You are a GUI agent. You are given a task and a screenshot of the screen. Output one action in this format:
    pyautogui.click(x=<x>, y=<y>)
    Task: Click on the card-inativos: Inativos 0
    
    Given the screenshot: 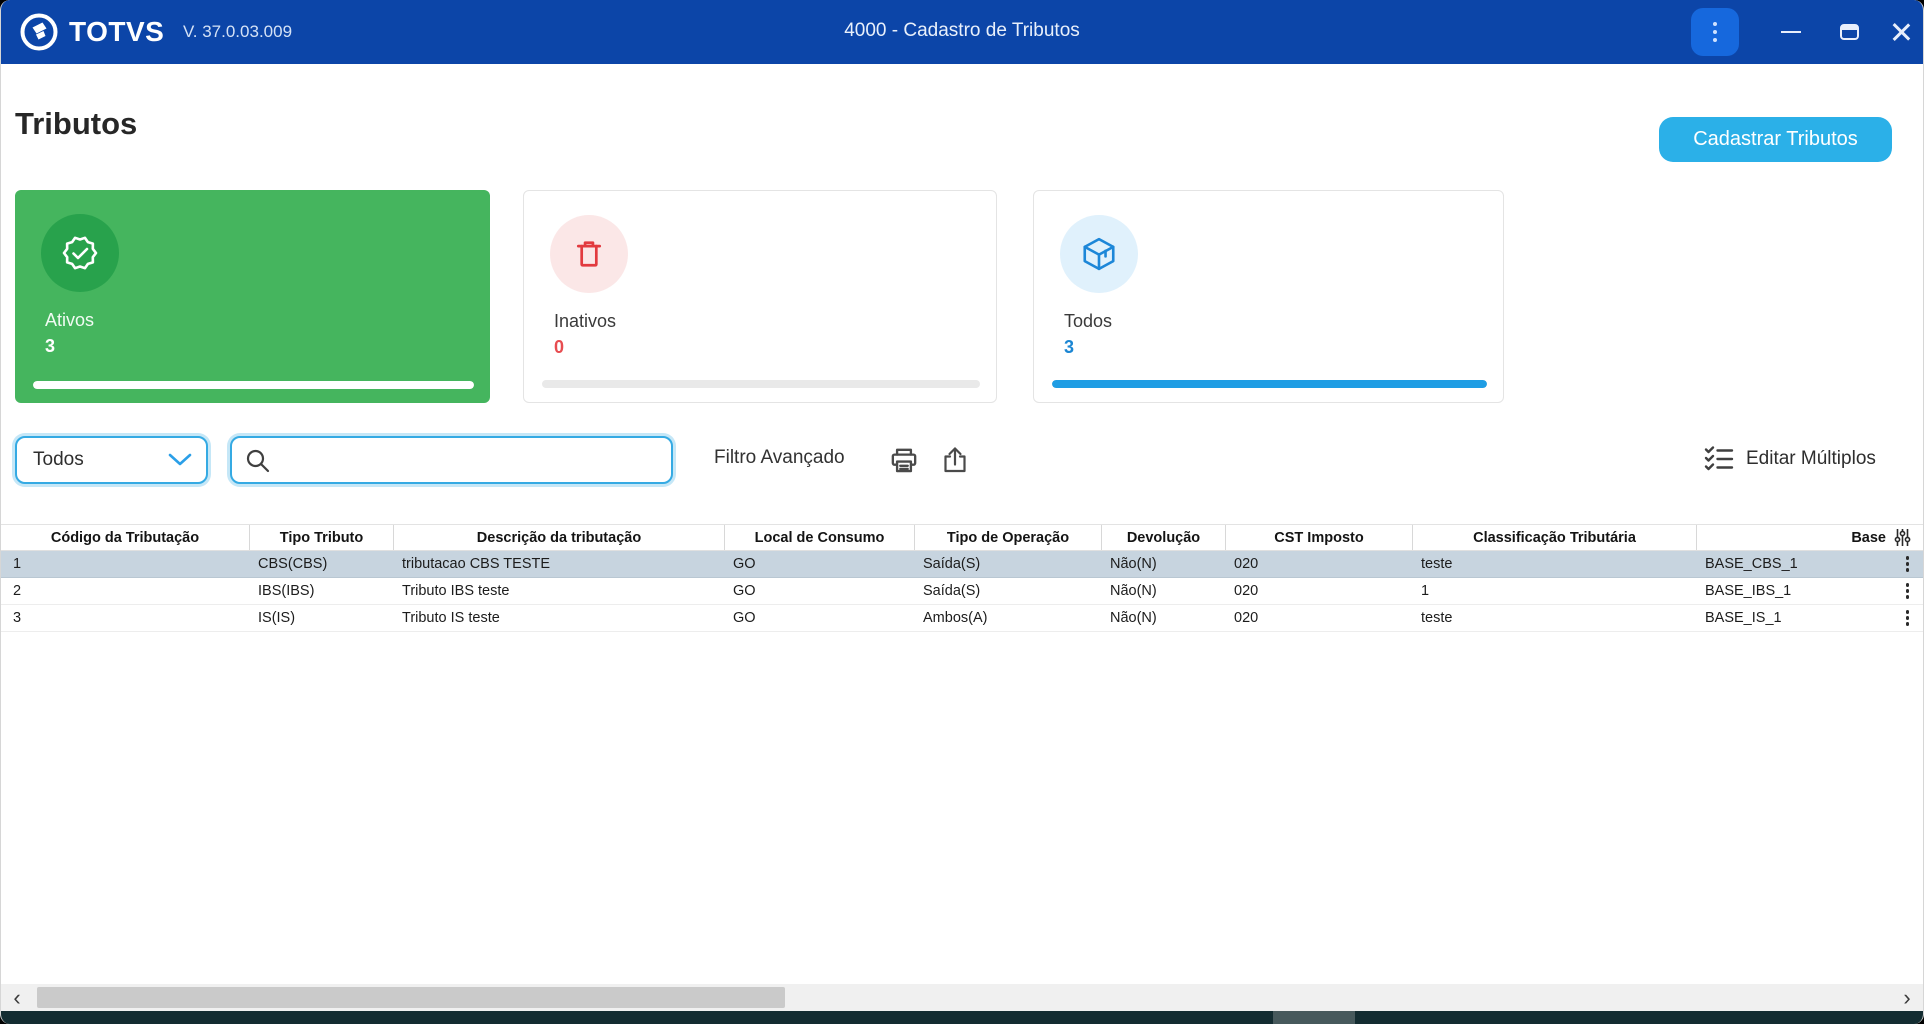 What is the action you would take?
    pyautogui.click(x=760, y=296)
    